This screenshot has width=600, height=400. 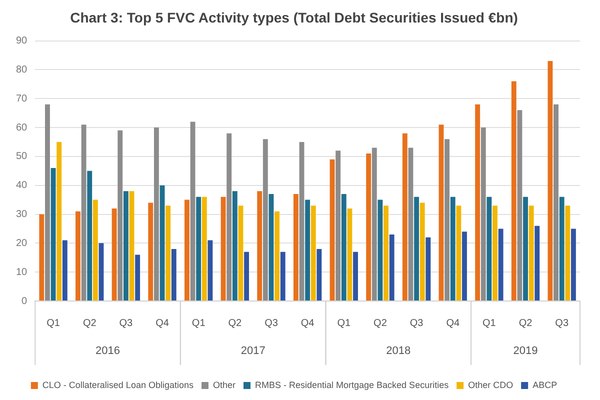 What do you see at coordinates (22, 243) in the screenshot?
I see `y-tick-label: 20` at bounding box center [22, 243].